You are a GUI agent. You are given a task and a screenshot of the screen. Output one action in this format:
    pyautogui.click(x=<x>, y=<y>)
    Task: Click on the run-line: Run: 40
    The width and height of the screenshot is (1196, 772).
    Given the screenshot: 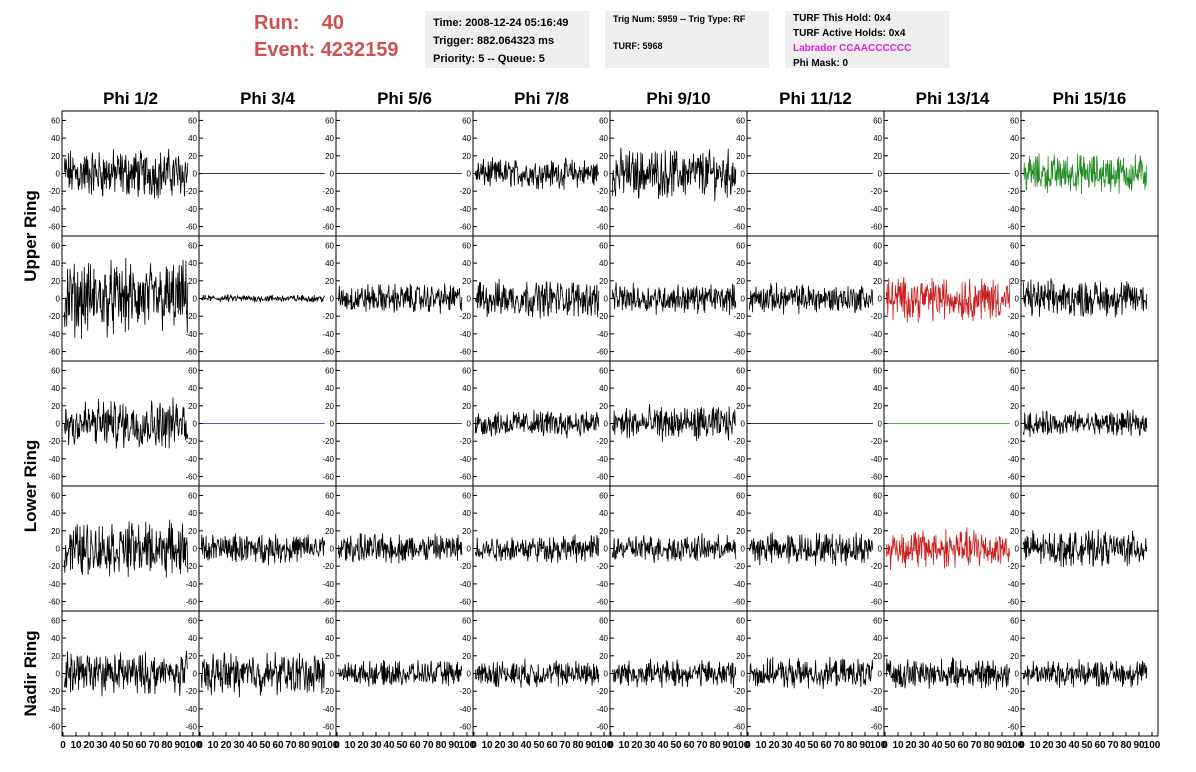 What is the action you would take?
    pyautogui.click(x=326, y=23)
    